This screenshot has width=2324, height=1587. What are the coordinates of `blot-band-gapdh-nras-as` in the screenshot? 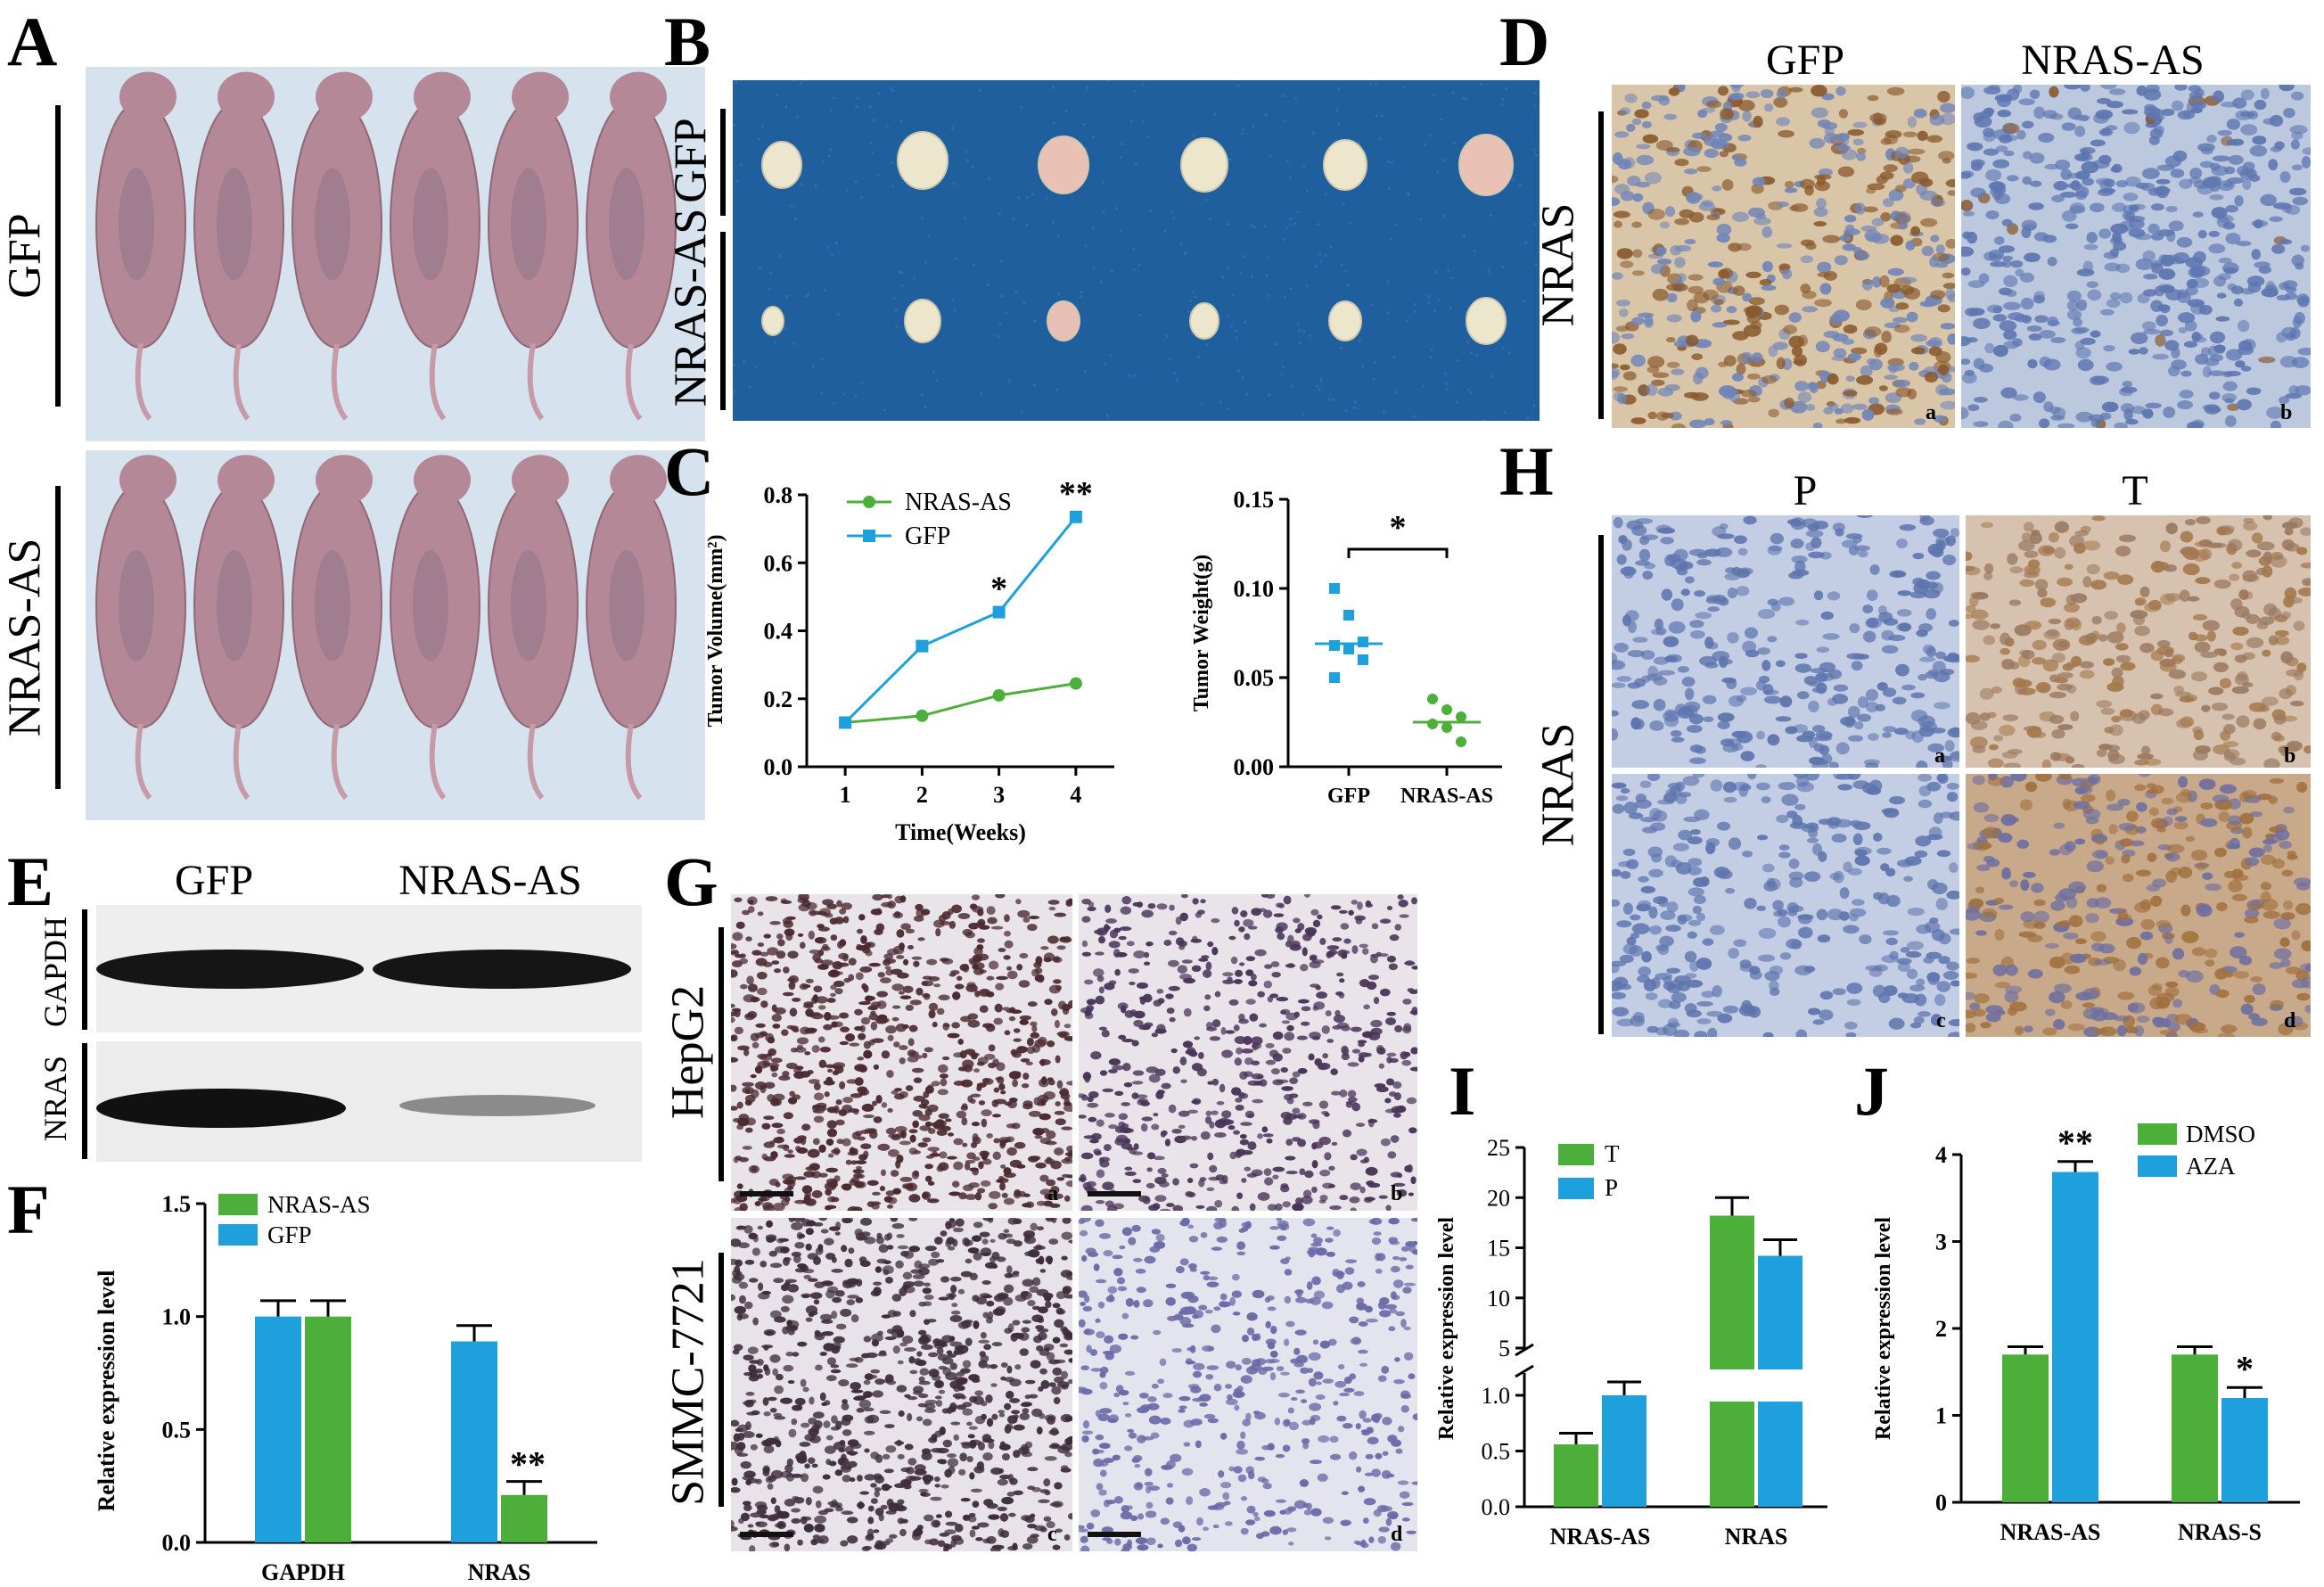 It's located at (502, 969).